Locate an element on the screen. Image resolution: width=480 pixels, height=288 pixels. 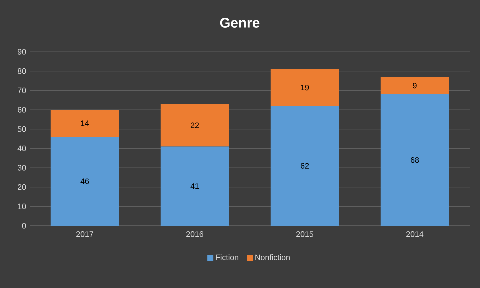
chart-title: Genre is located at coordinates (240, 23).